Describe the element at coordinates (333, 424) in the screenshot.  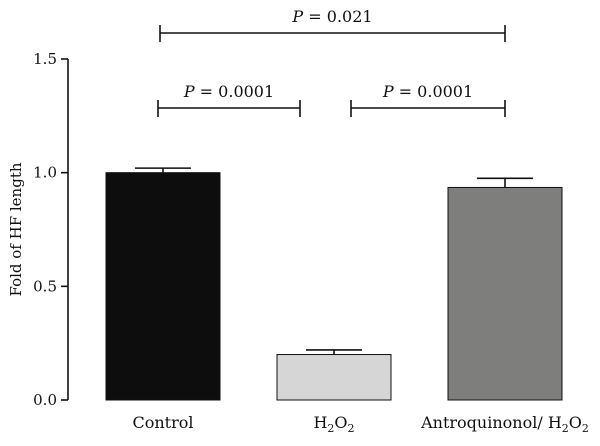
I see `x-tick-label: H2O2` at that location.